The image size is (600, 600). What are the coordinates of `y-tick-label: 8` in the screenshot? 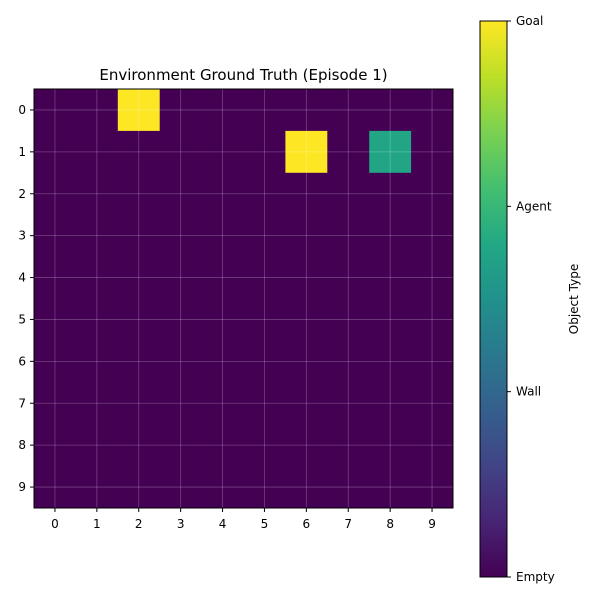 It's located at (22, 445).